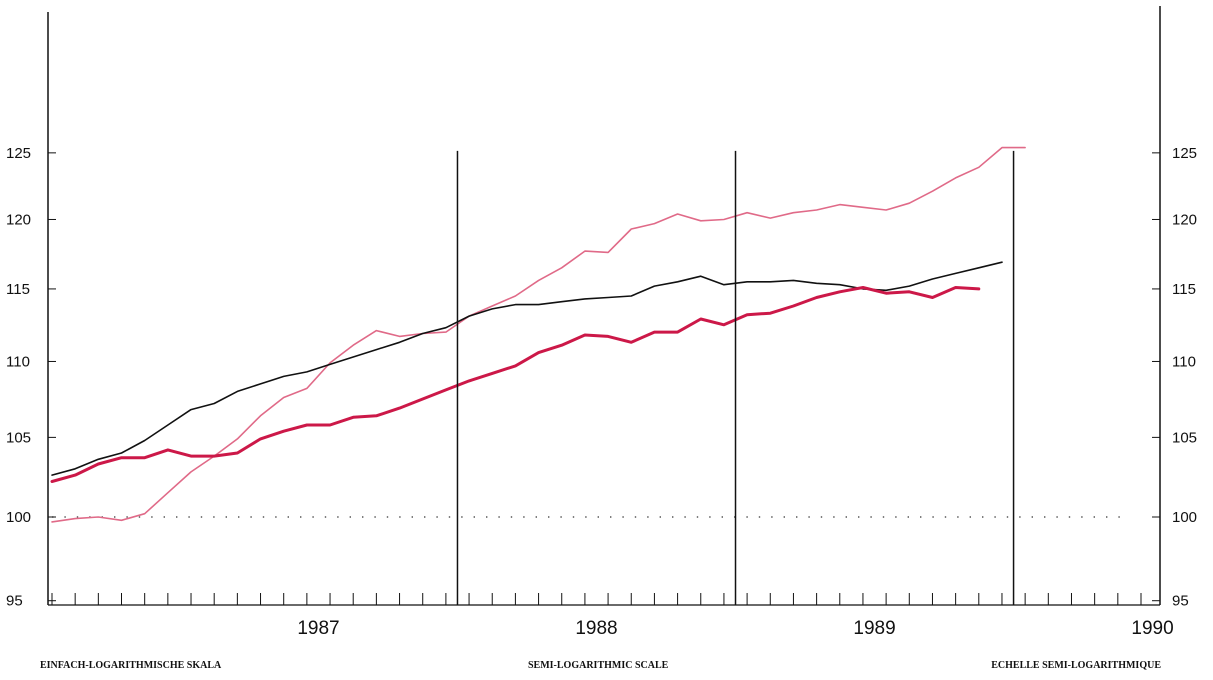 The height and width of the screenshot is (680, 1213). What do you see at coordinates (318, 628) in the screenshot?
I see `year-label: 1987` at bounding box center [318, 628].